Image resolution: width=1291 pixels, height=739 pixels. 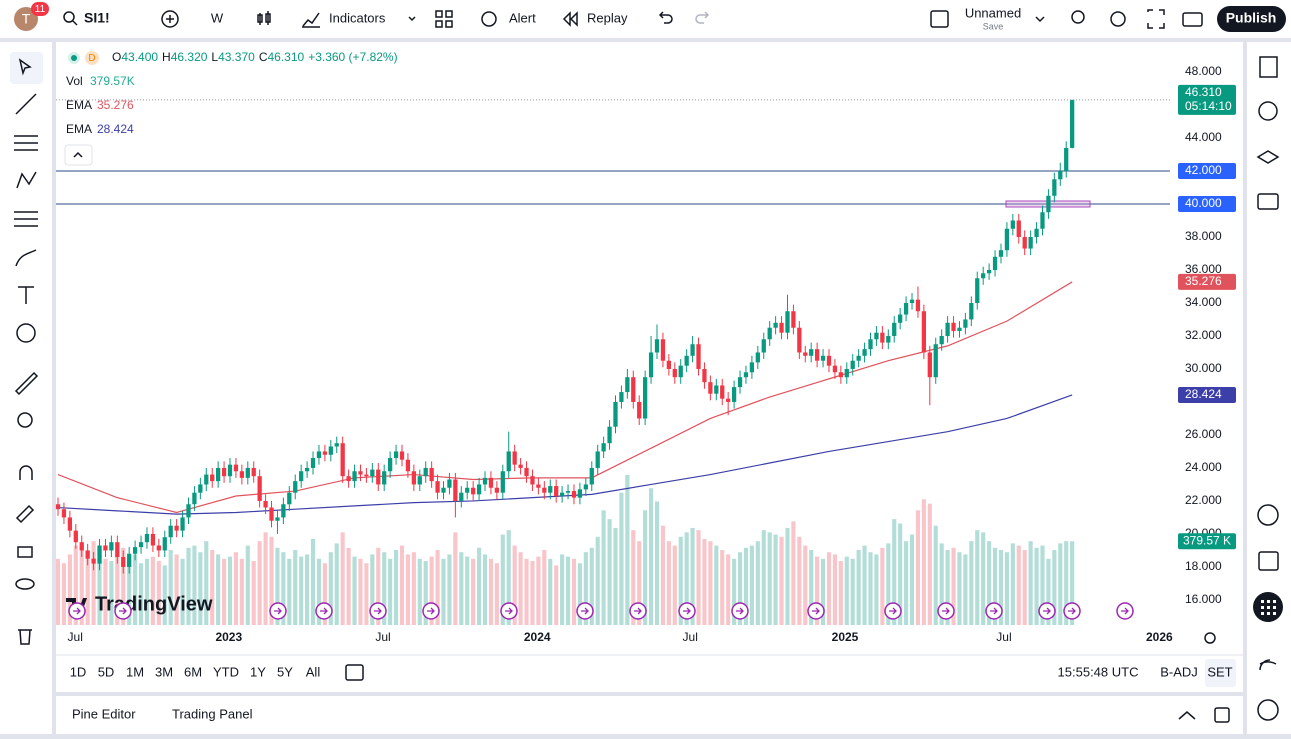 What do you see at coordinates (26, 295) in the screenshot?
I see `text-tool` at bounding box center [26, 295].